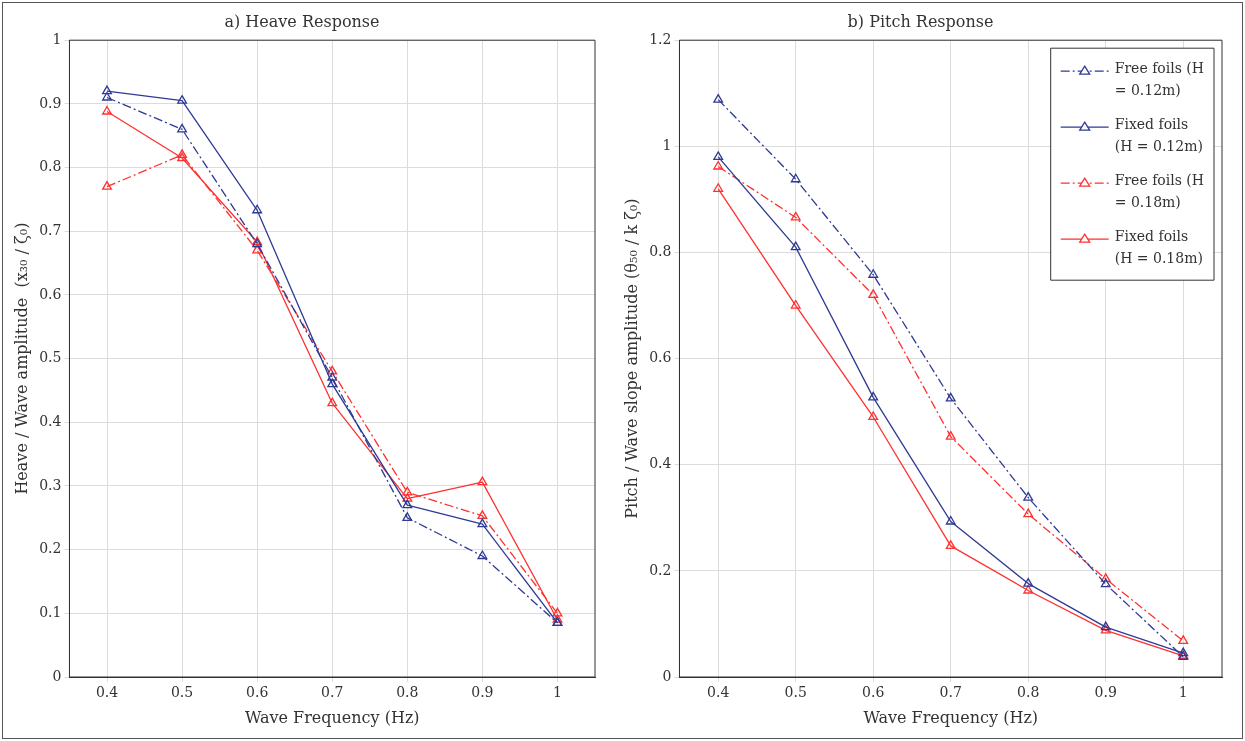  I want to click on y-tick-label: 1.2, so click(660, 38).